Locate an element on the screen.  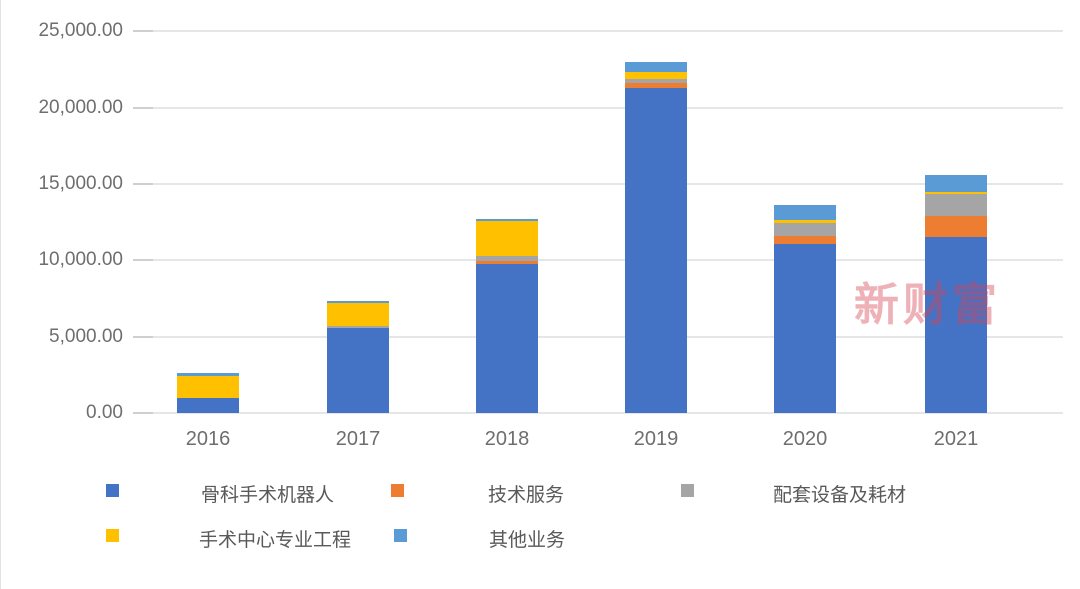
x-axis-label: 2018 is located at coordinates (507, 439).